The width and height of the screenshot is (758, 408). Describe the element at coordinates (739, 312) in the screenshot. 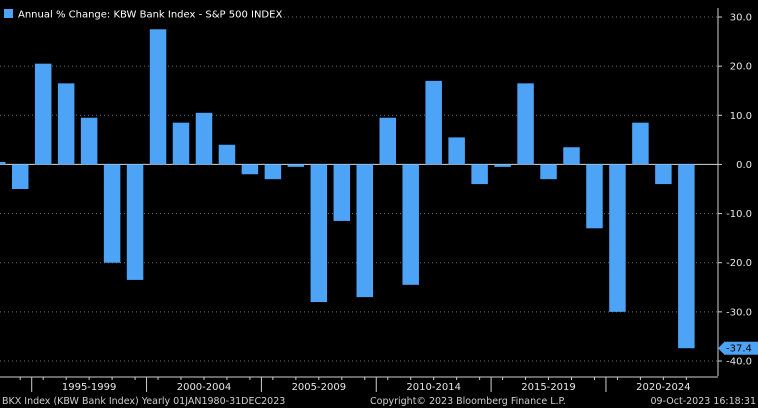

I see `y-tick-label: -30.0` at that location.